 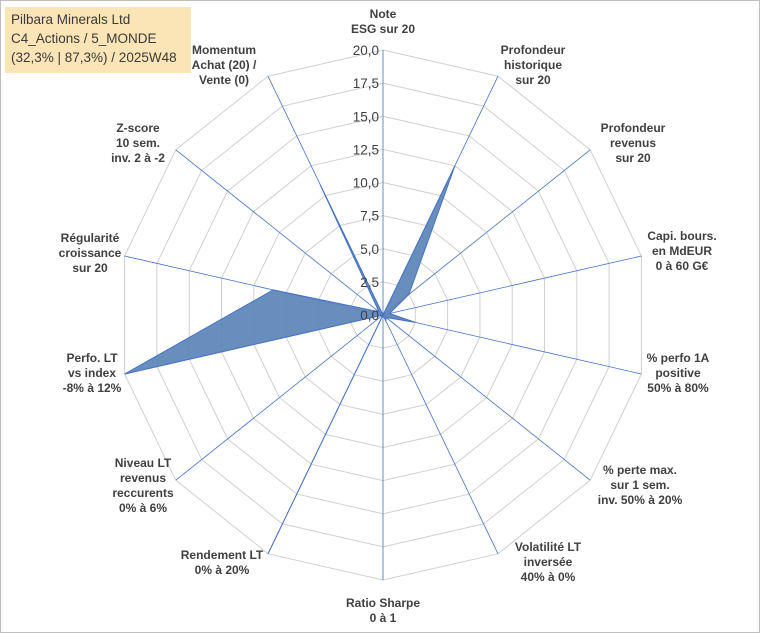 I want to click on axis-label: % perte max. sur 1 sem. inv. 50% à 20%, so click(x=640, y=485).